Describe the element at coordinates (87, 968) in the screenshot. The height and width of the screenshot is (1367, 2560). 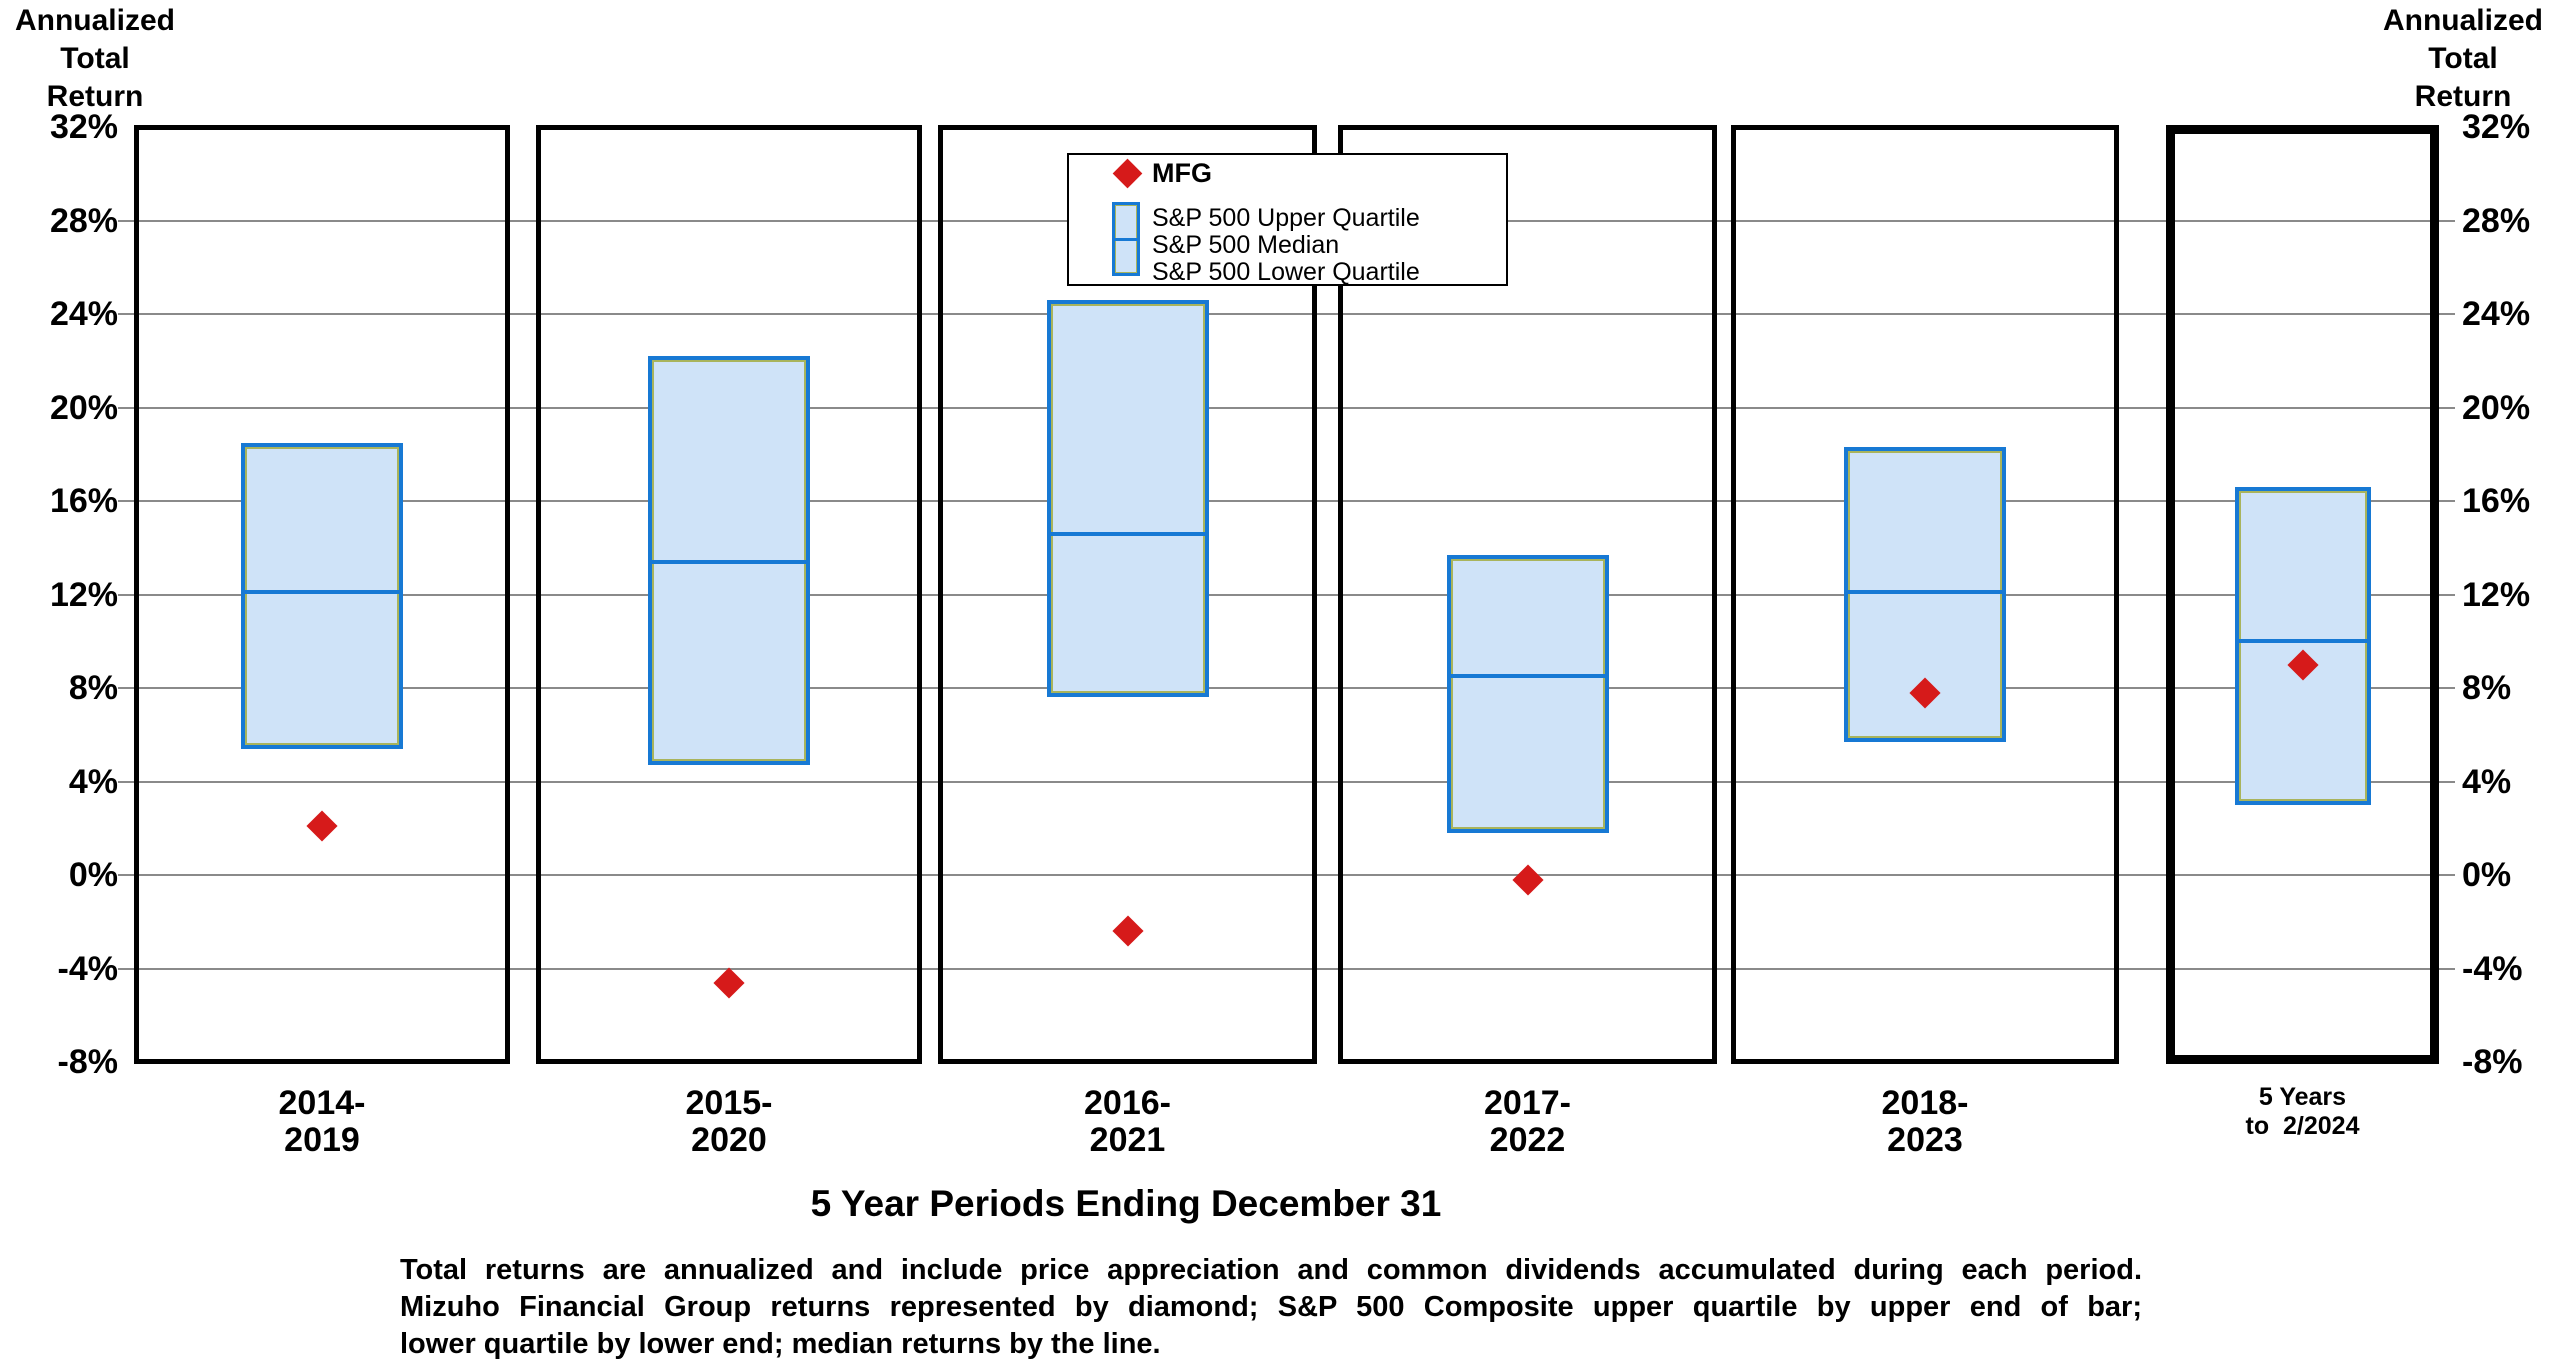
I see `y-tick-left--4%: -4%` at that location.